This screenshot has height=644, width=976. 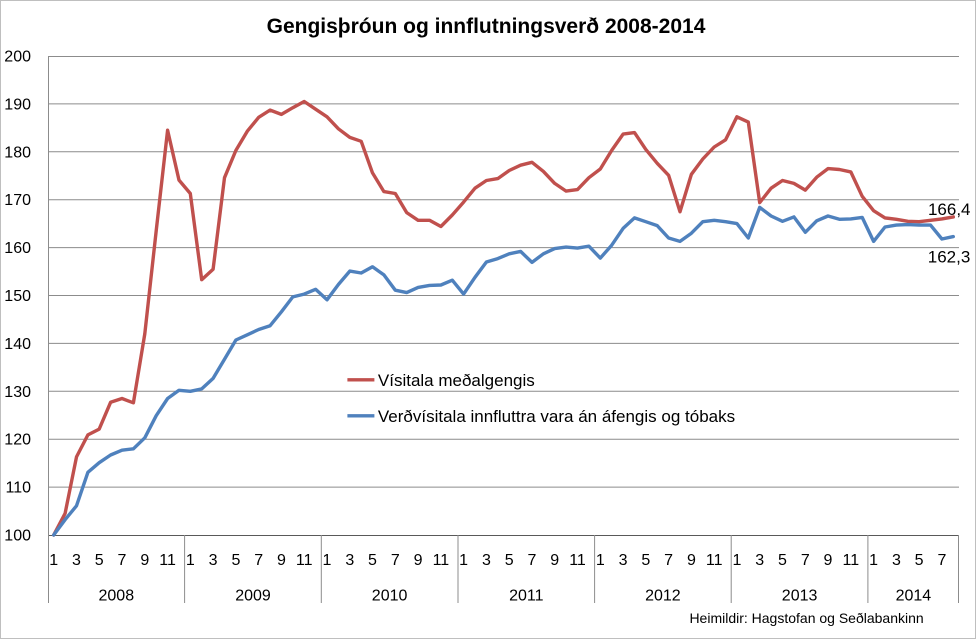 What do you see at coordinates (17, 296) in the screenshot?
I see `svg-text: 150` at bounding box center [17, 296].